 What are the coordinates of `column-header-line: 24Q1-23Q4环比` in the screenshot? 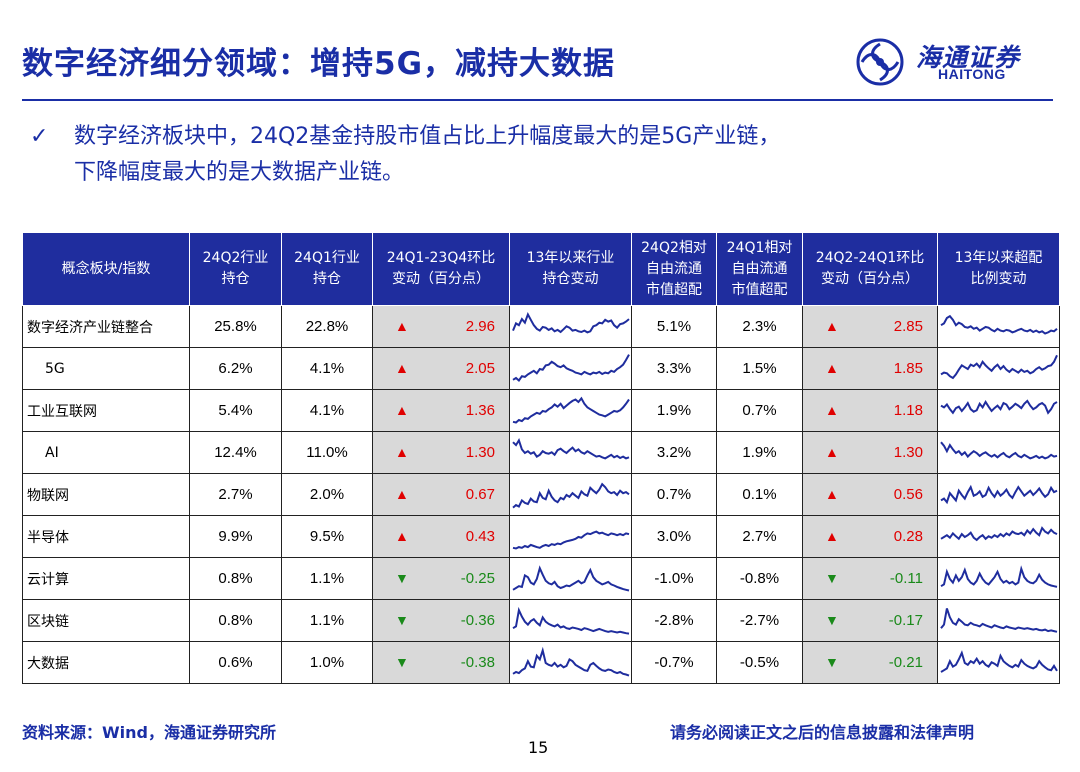 It's located at (441, 258).